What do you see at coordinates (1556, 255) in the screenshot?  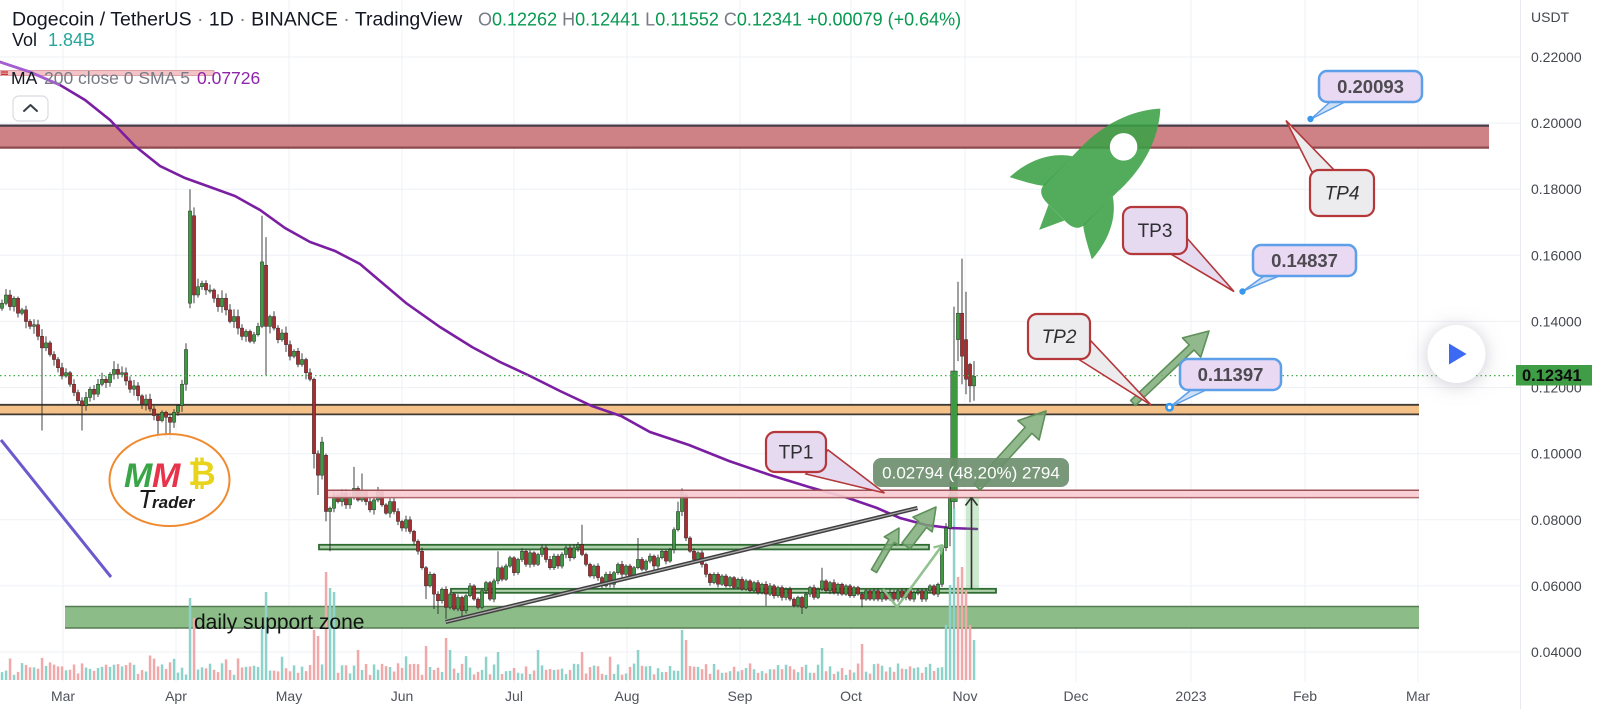 I see `svg-text: 0.16000` at bounding box center [1556, 255].